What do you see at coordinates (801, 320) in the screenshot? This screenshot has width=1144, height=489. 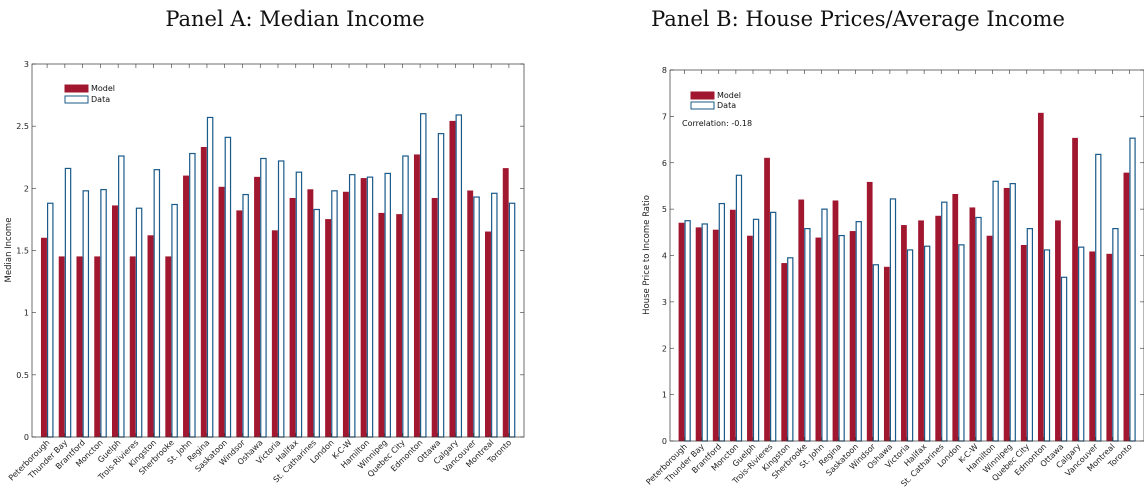 I see `panel-b-bar-model-sherbrooke` at bounding box center [801, 320].